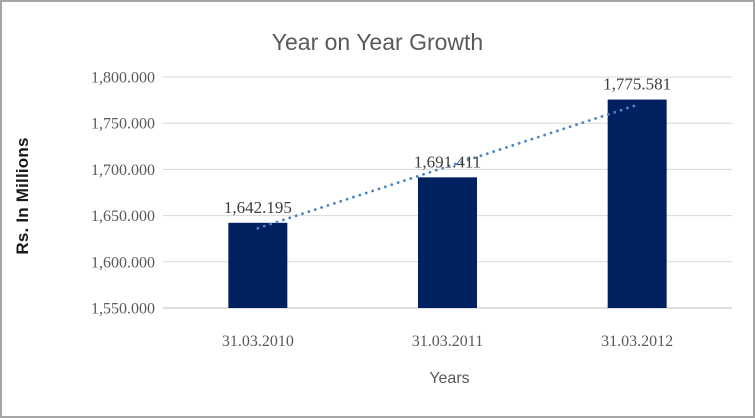 The height and width of the screenshot is (418, 755). I want to click on y-tick-label: 1,650.000, so click(123, 216).